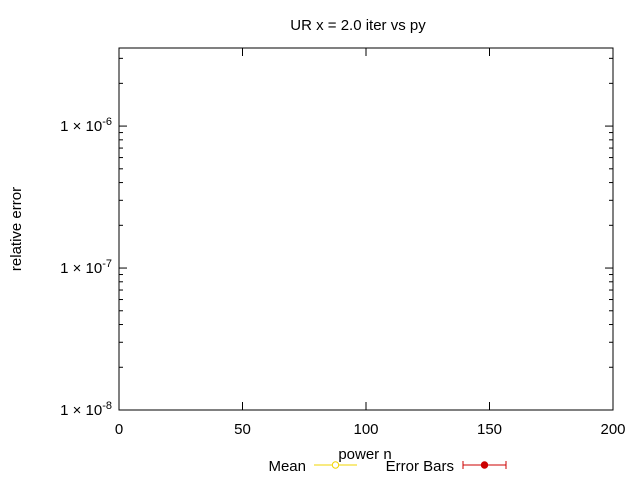 The height and width of the screenshot is (480, 640). Describe the element at coordinates (358, 25) in the screenshot. I see `chart-title: UR x = 2.0 iter vs py` at that location.